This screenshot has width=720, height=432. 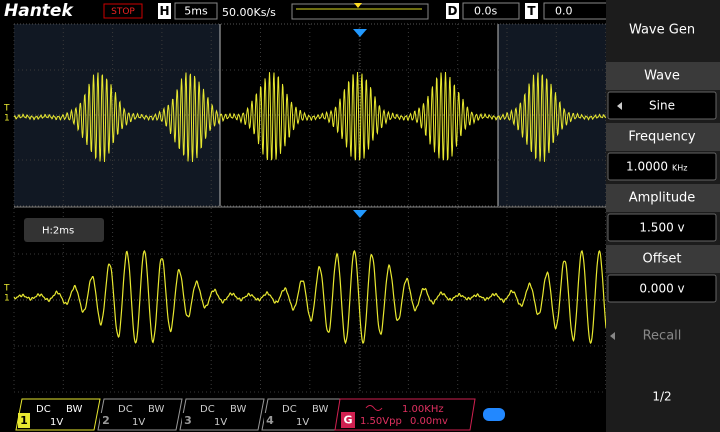 I want to click on status-box, so click(x=123, y=11).